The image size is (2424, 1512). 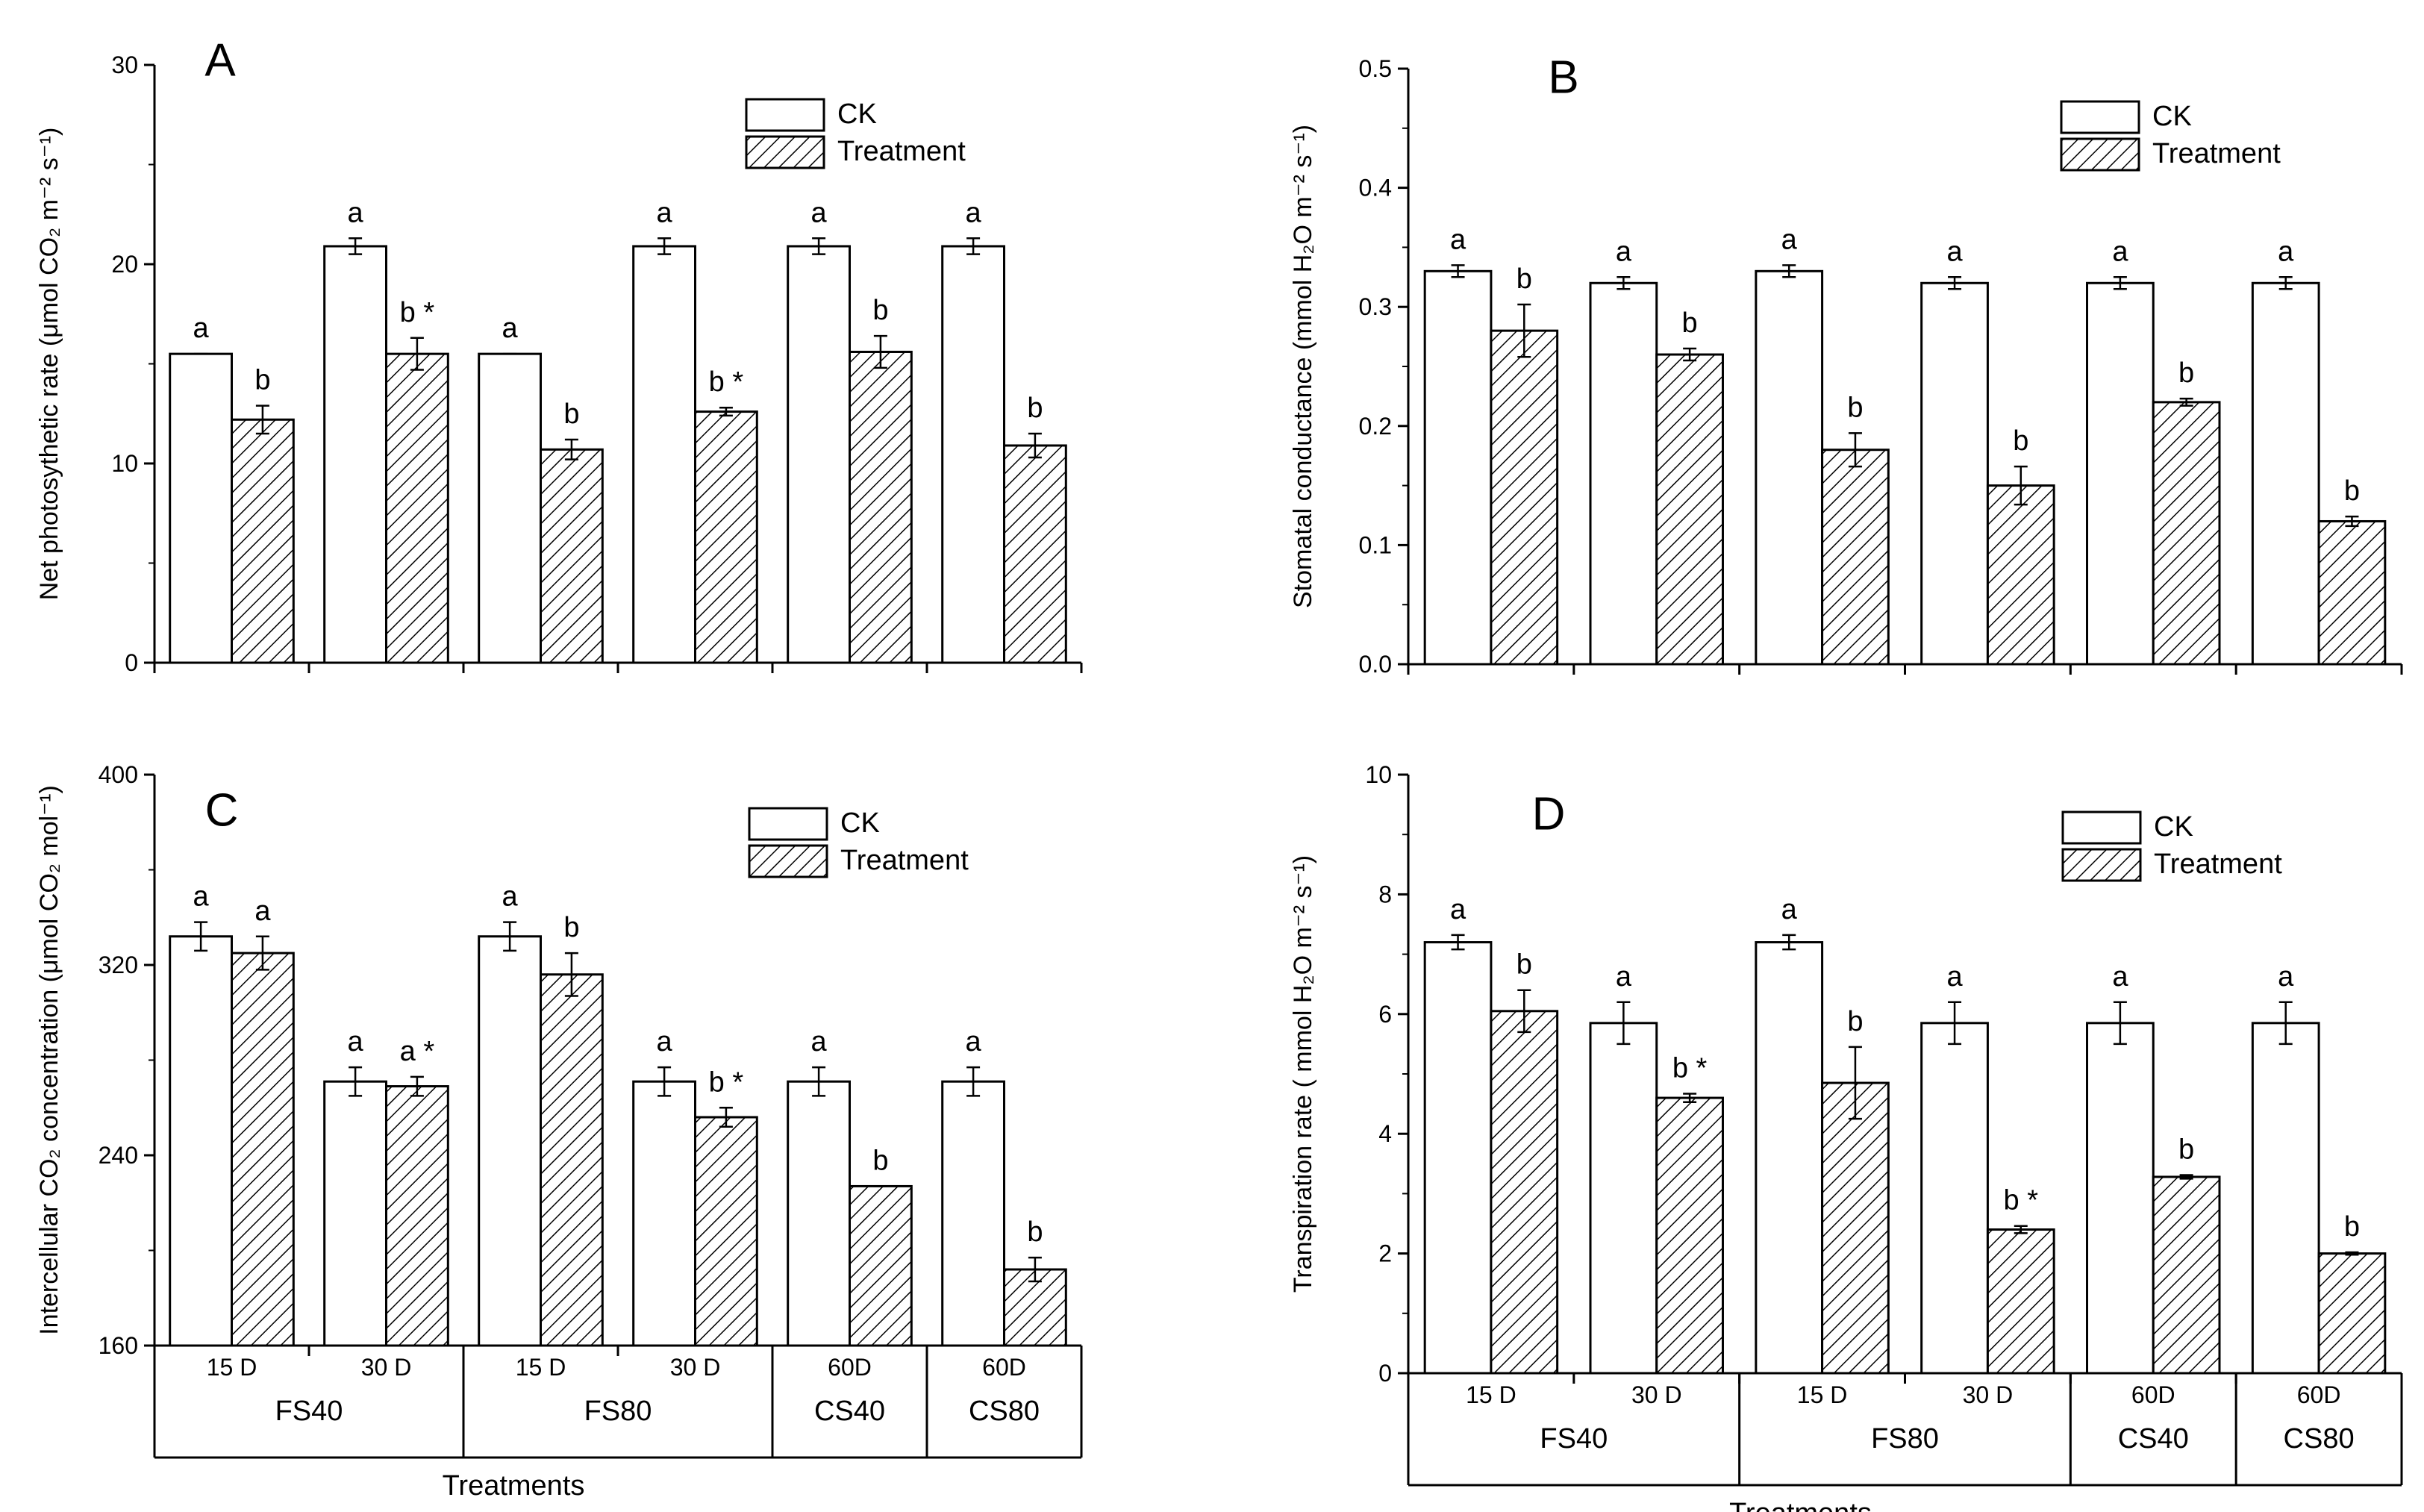 What do you see at coordinates (1303, 366) in the screenshot?
I see `y-axis-label: Stomatal conductance (mmol H₂O m⁻² s⁻¹)` at bounding box center [1303, 366].